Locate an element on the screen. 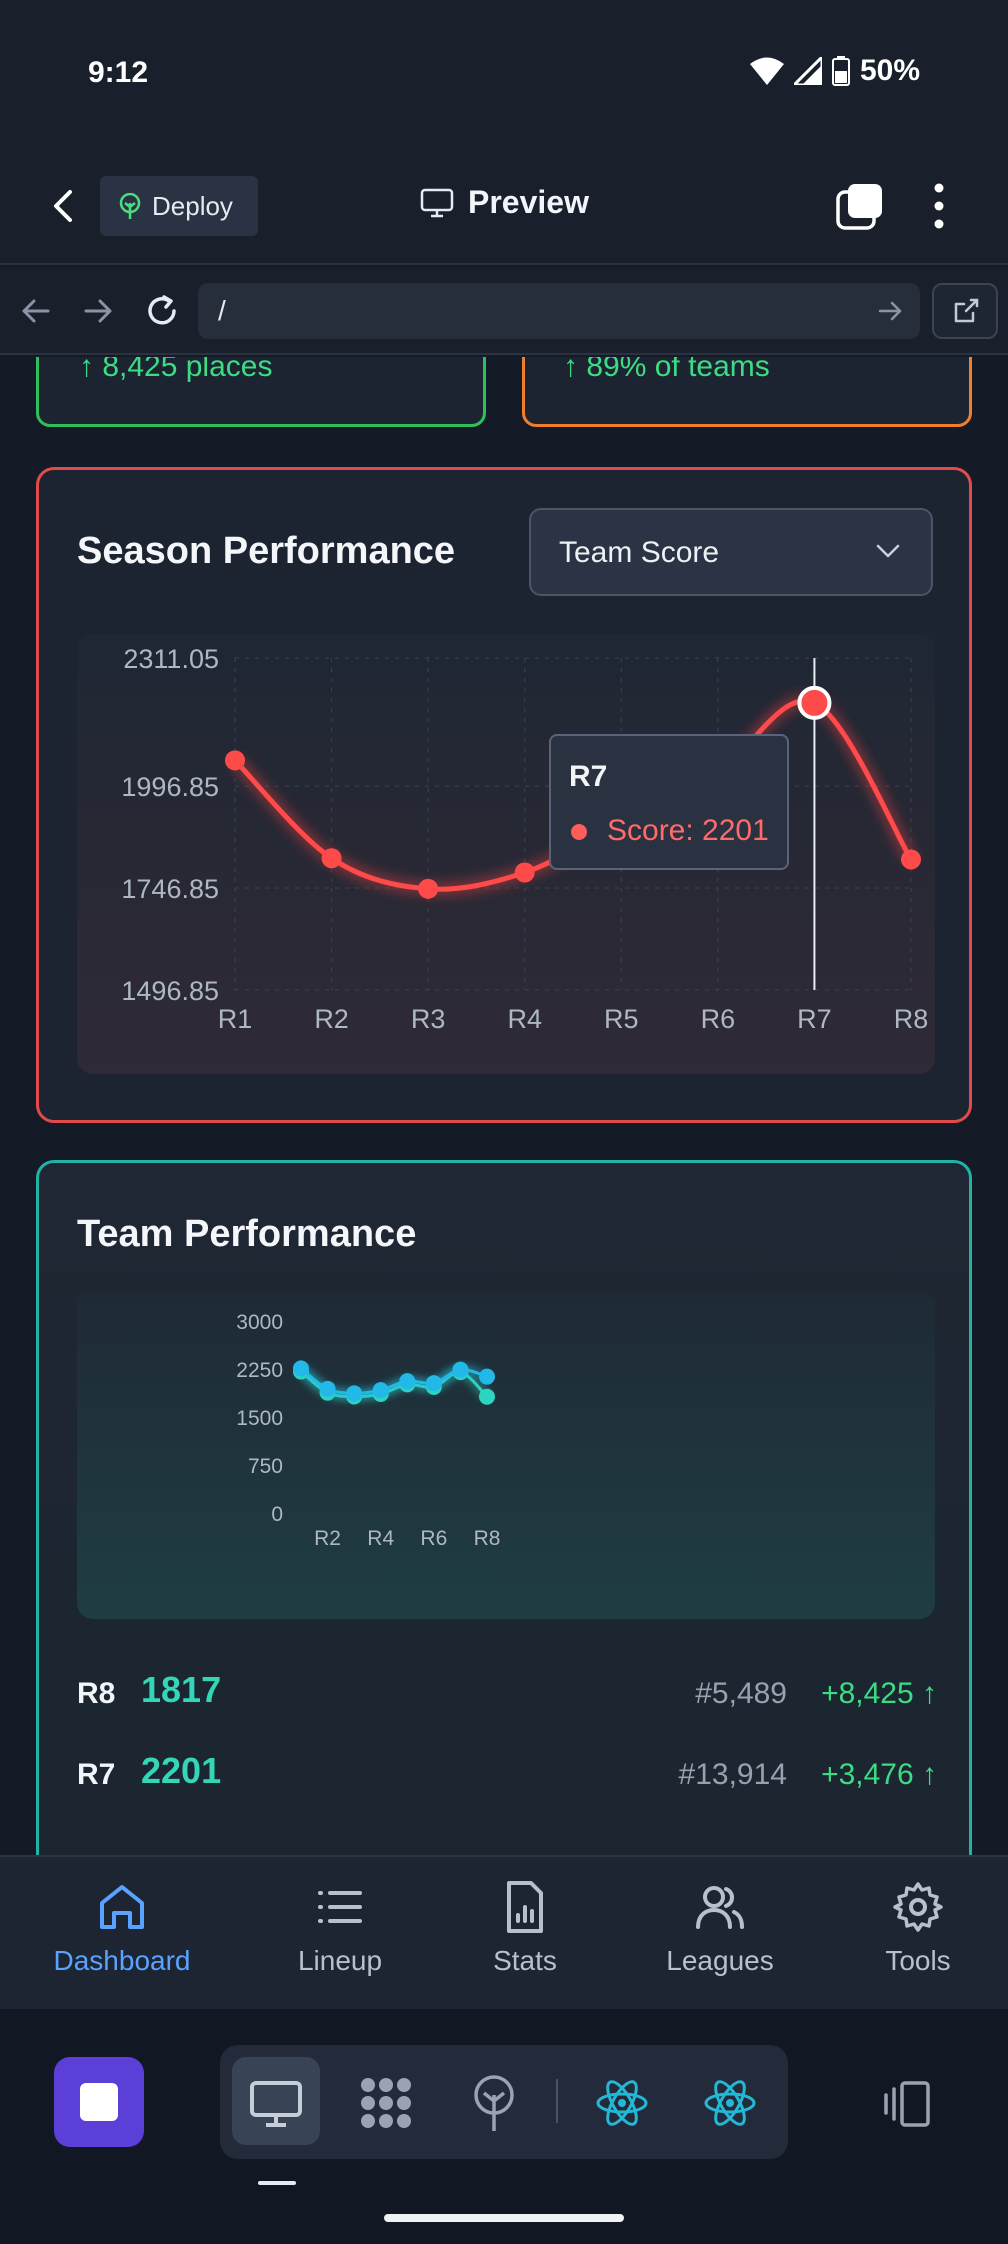 The height and width of the screenshot is (2244, 1008). nav-leagues-label: Leagues is located at coordinates (720, 1960).